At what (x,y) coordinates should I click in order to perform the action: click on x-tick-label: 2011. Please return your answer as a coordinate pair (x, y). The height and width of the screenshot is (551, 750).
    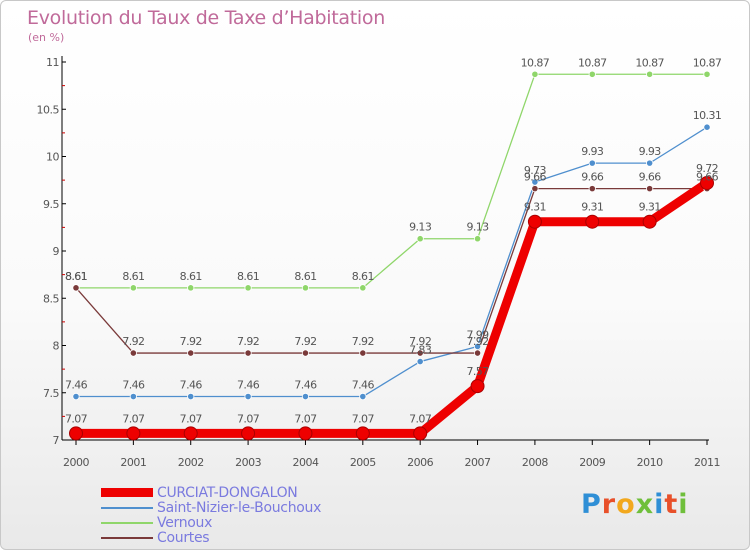
    Looking at the image, I should click on (707, 462).